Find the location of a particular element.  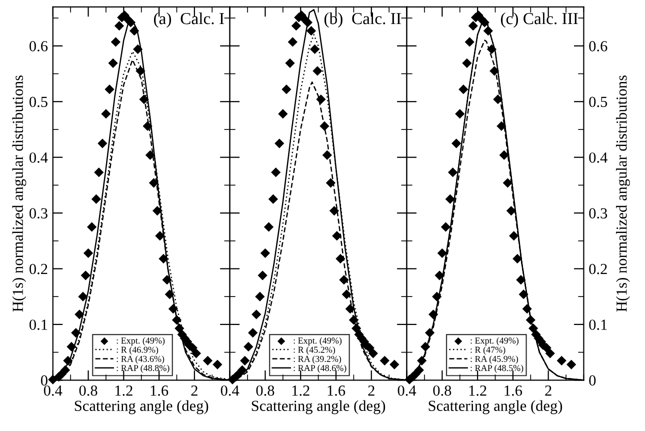

legend-label: : RAP (48.5%) is located at coordinates (497, 368).